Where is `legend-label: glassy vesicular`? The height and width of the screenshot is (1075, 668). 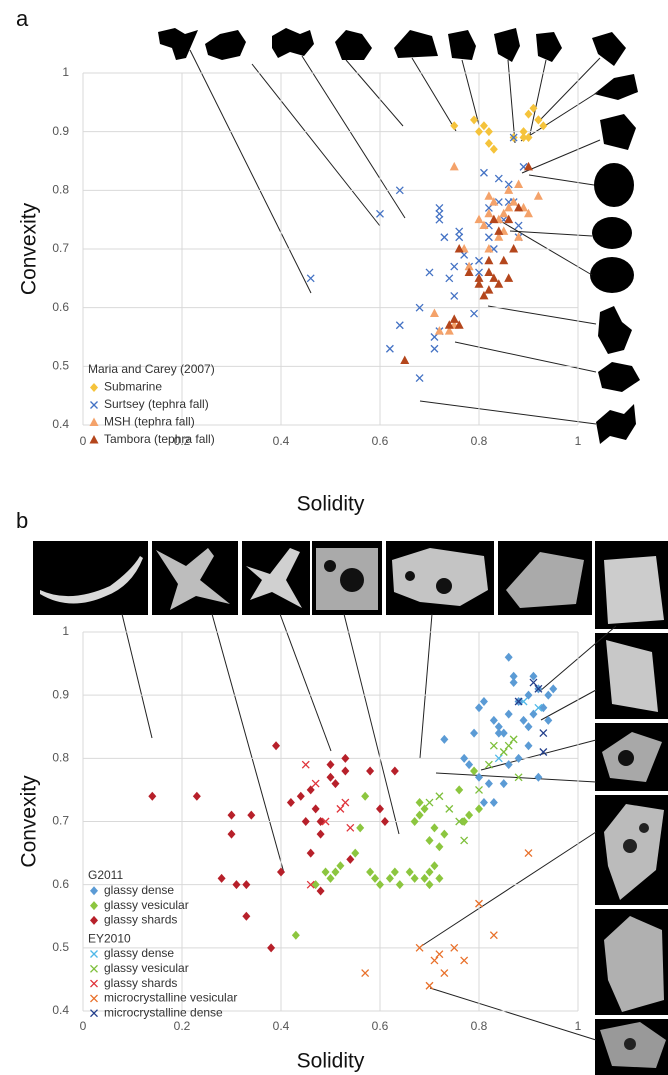 legend-label: glassy vesicular is located at coordinates (146, 905).